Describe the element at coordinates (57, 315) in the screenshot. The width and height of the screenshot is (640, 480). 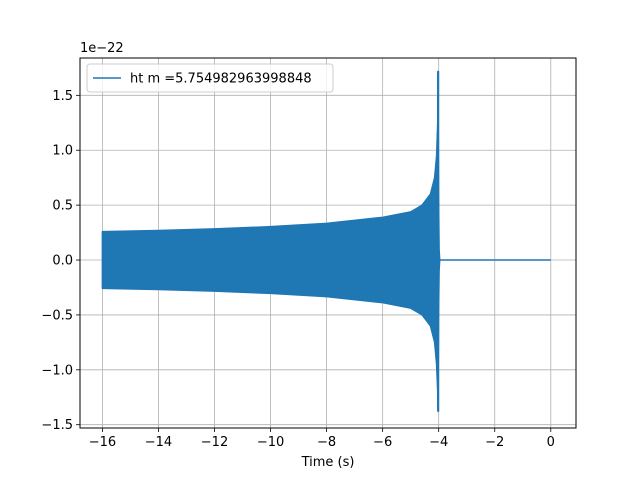
I see `y-tick-label: −0.5` at that location.